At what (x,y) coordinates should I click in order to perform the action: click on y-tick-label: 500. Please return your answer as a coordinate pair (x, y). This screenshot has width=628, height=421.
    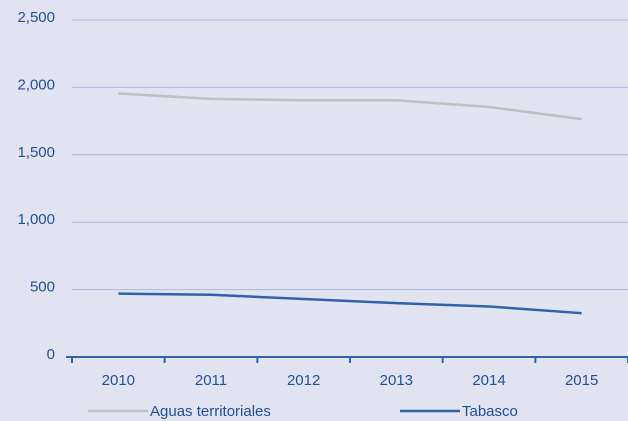
    Looking at the image, I should click on (42, 287).